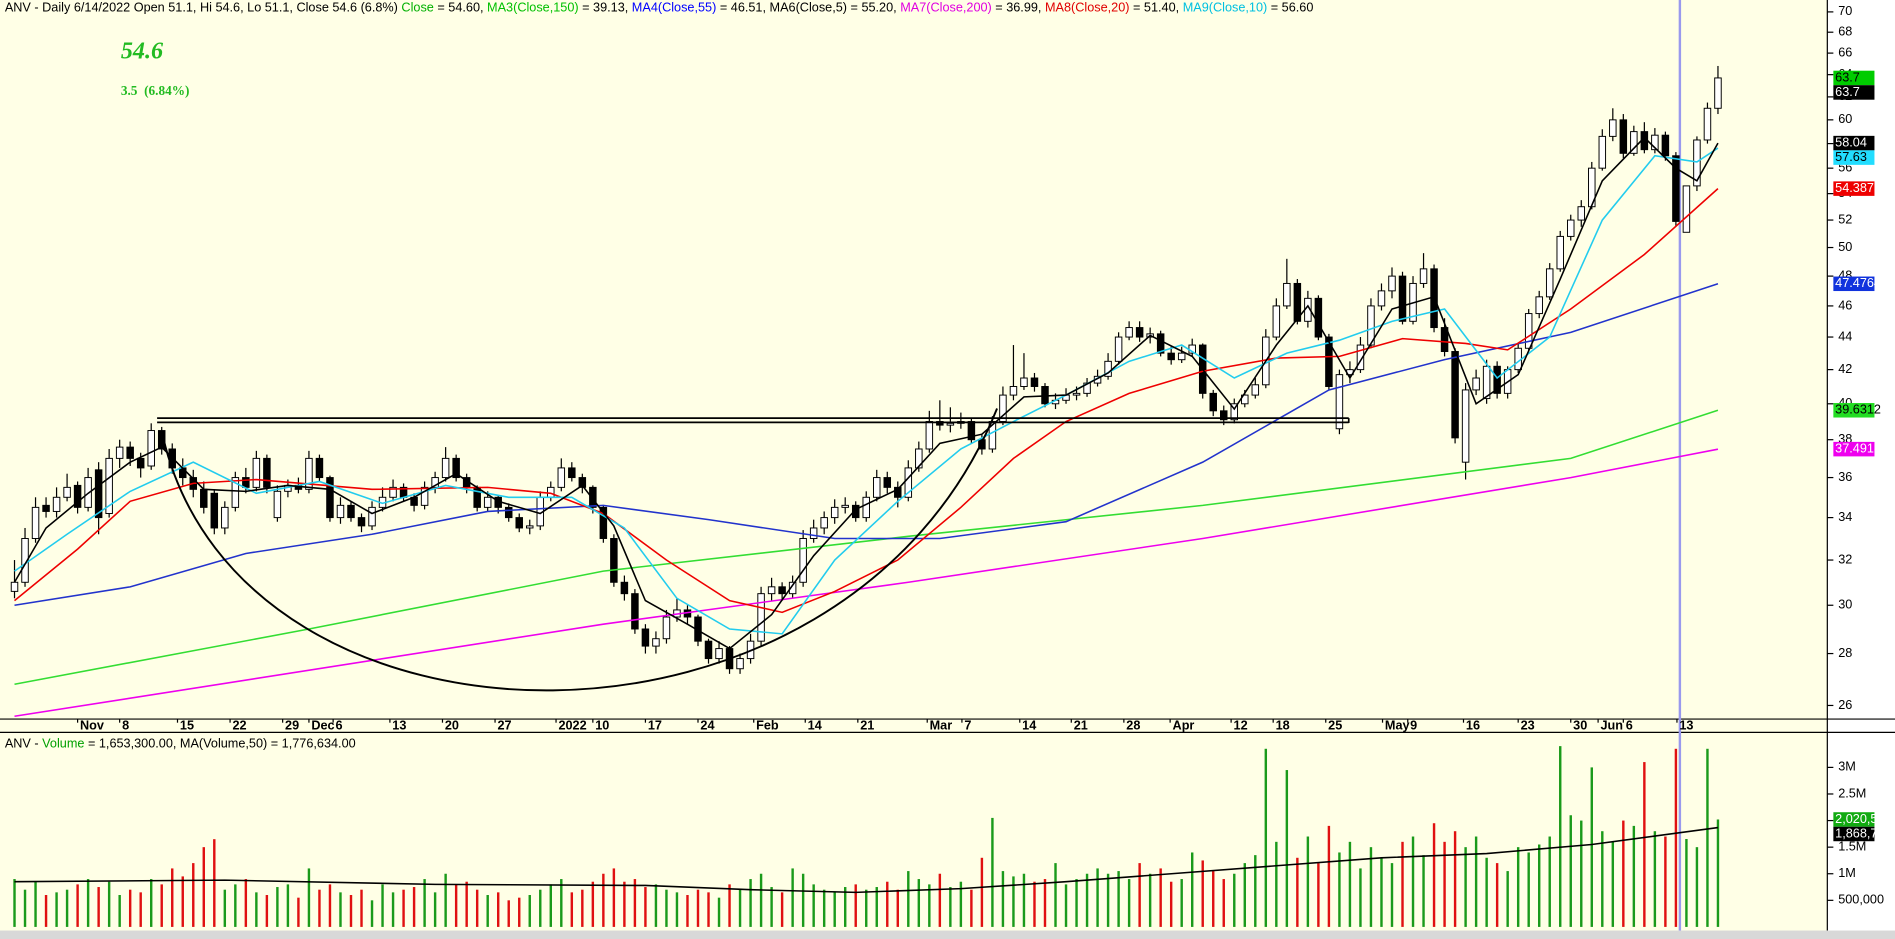 Image resolution: width=1895 pixels, height=939 pixels. Describe the element at coordinates (742, 8) in the screenshot. I see `header-segment: = 46.51,` at that location.